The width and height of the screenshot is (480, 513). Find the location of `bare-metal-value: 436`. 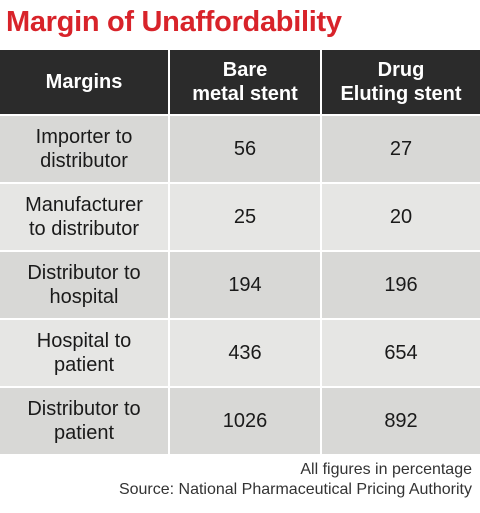

bare-metal-value: 436 is located at coordinates (244, 353).